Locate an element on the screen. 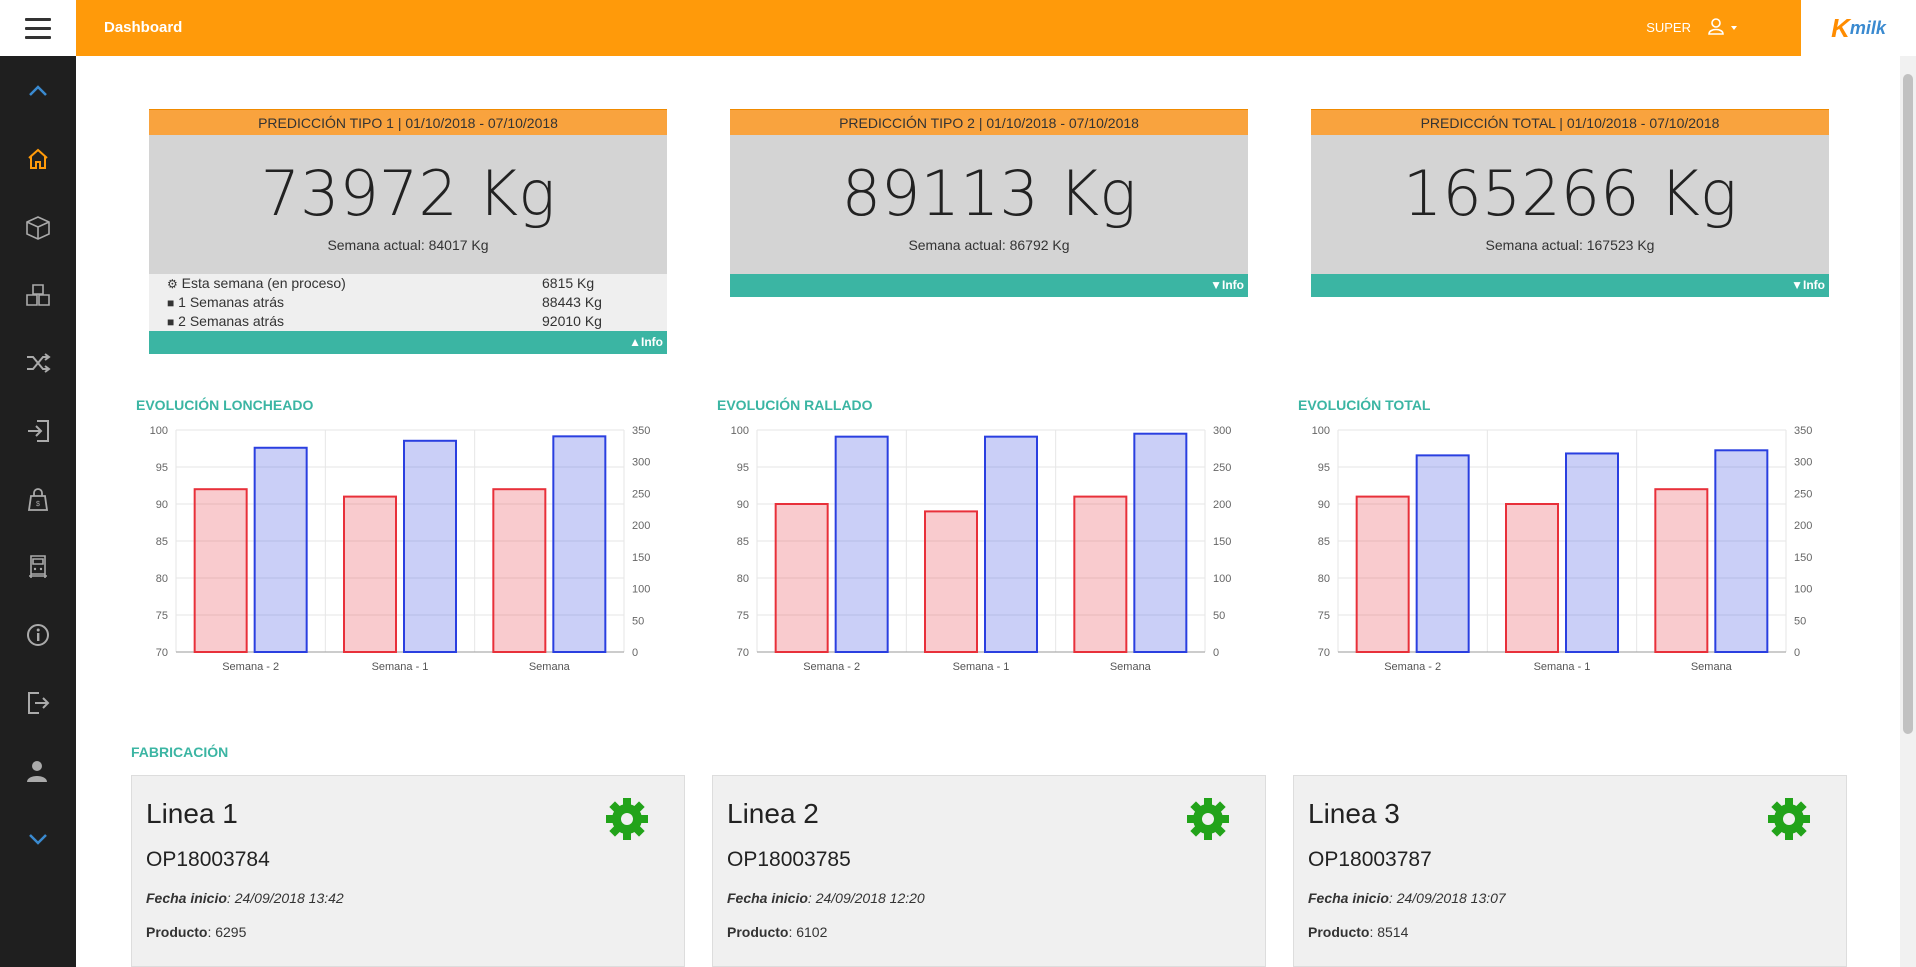 This screenshot has height=967, width=1916. sidebar-item-home is located at coordinates (38, 159).